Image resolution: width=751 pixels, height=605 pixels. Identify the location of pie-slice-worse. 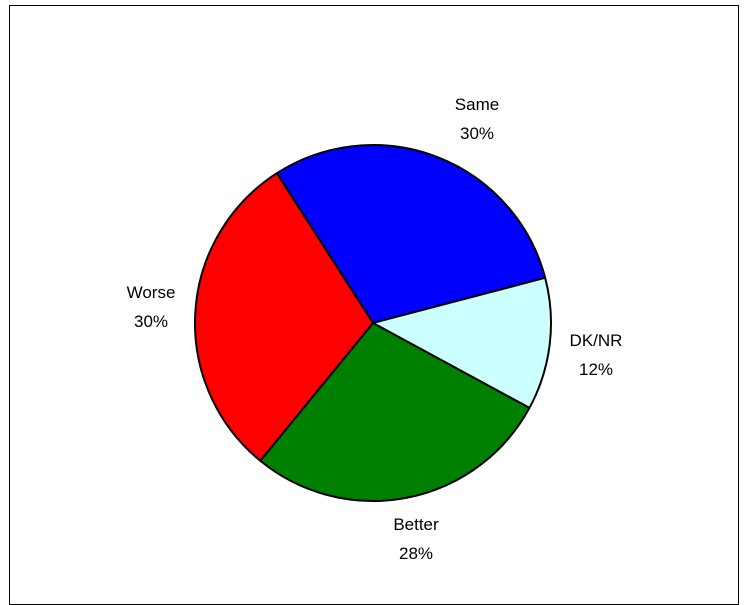
(284, 317).